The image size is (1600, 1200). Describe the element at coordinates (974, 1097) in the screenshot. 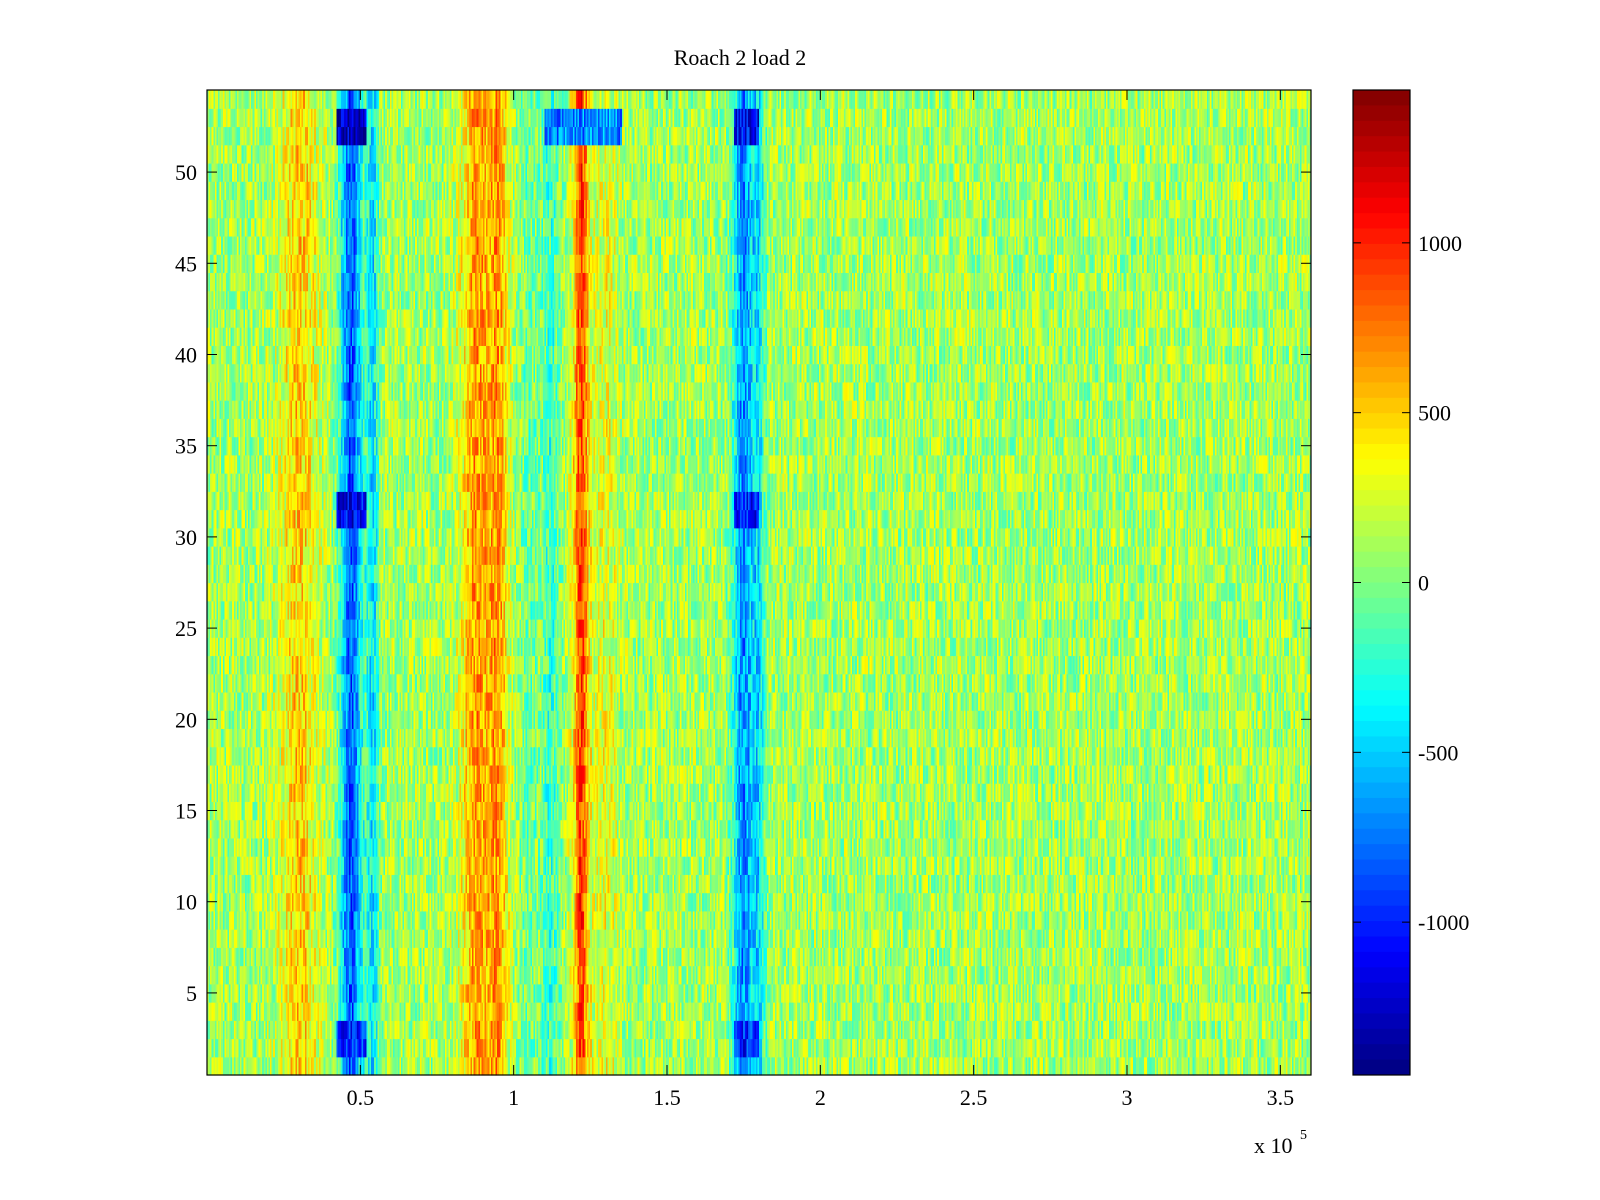

I see `x-tick-label: 2.5` at that location.